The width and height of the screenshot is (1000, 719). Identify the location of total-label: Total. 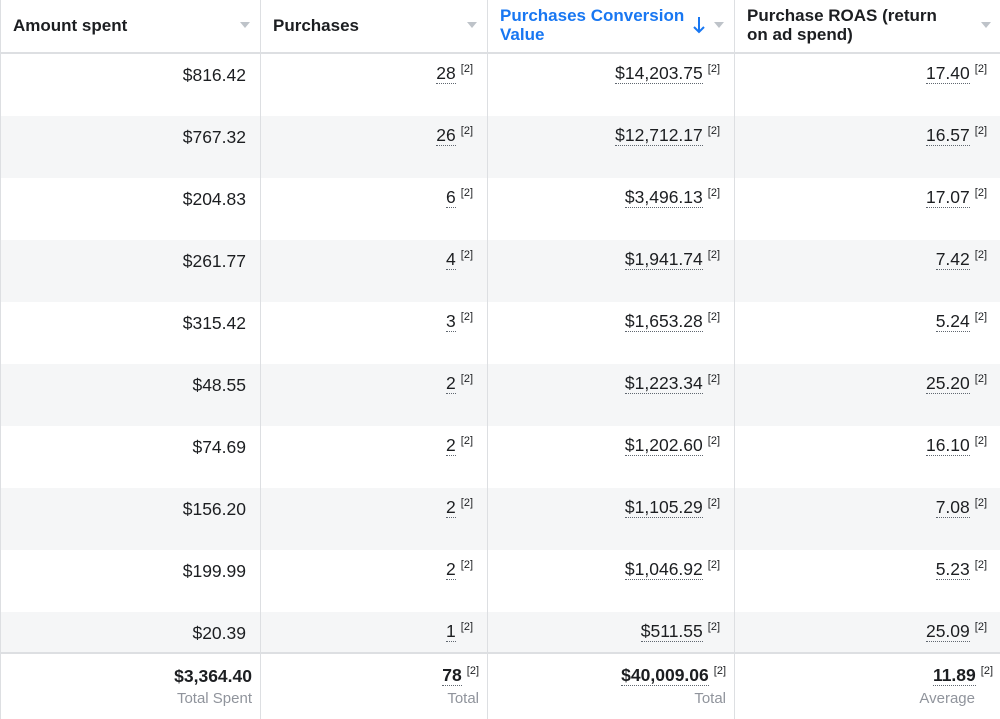
(710, 698).